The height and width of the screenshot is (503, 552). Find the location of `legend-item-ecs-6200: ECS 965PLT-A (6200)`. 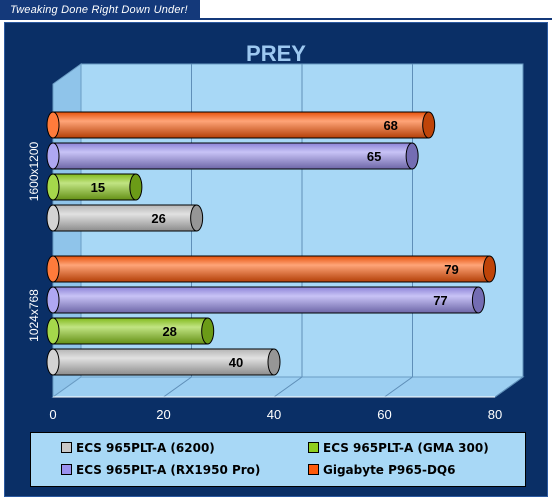

legend-item-ecs-6200: ECS 965PLT-A (6200) is located at coordinates (138, 448).